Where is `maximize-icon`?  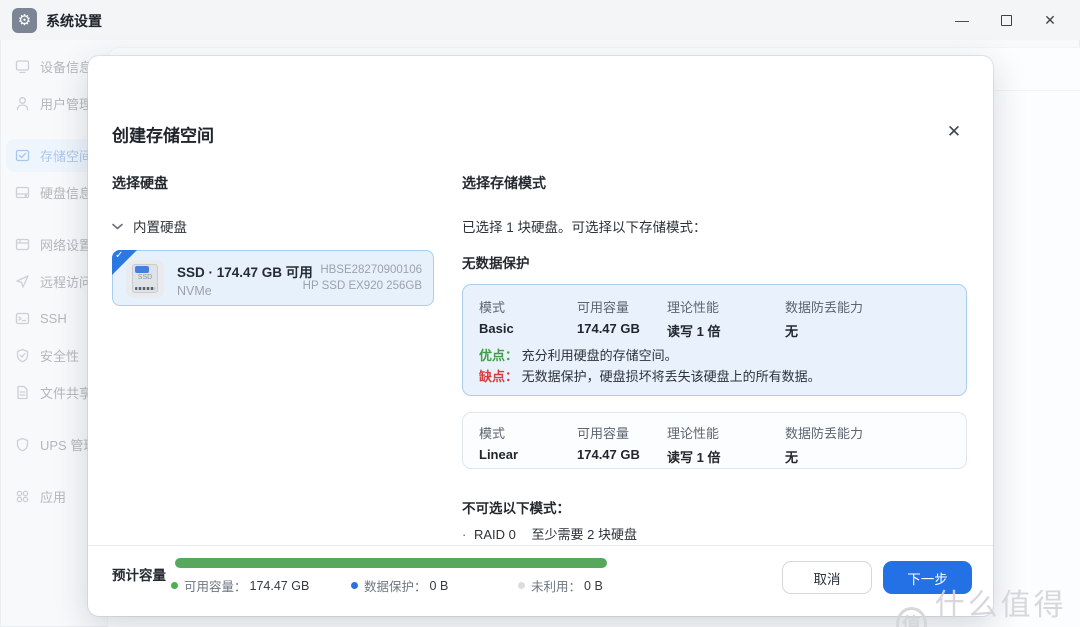
maximize-icon is located at coordinates (1006, 20).